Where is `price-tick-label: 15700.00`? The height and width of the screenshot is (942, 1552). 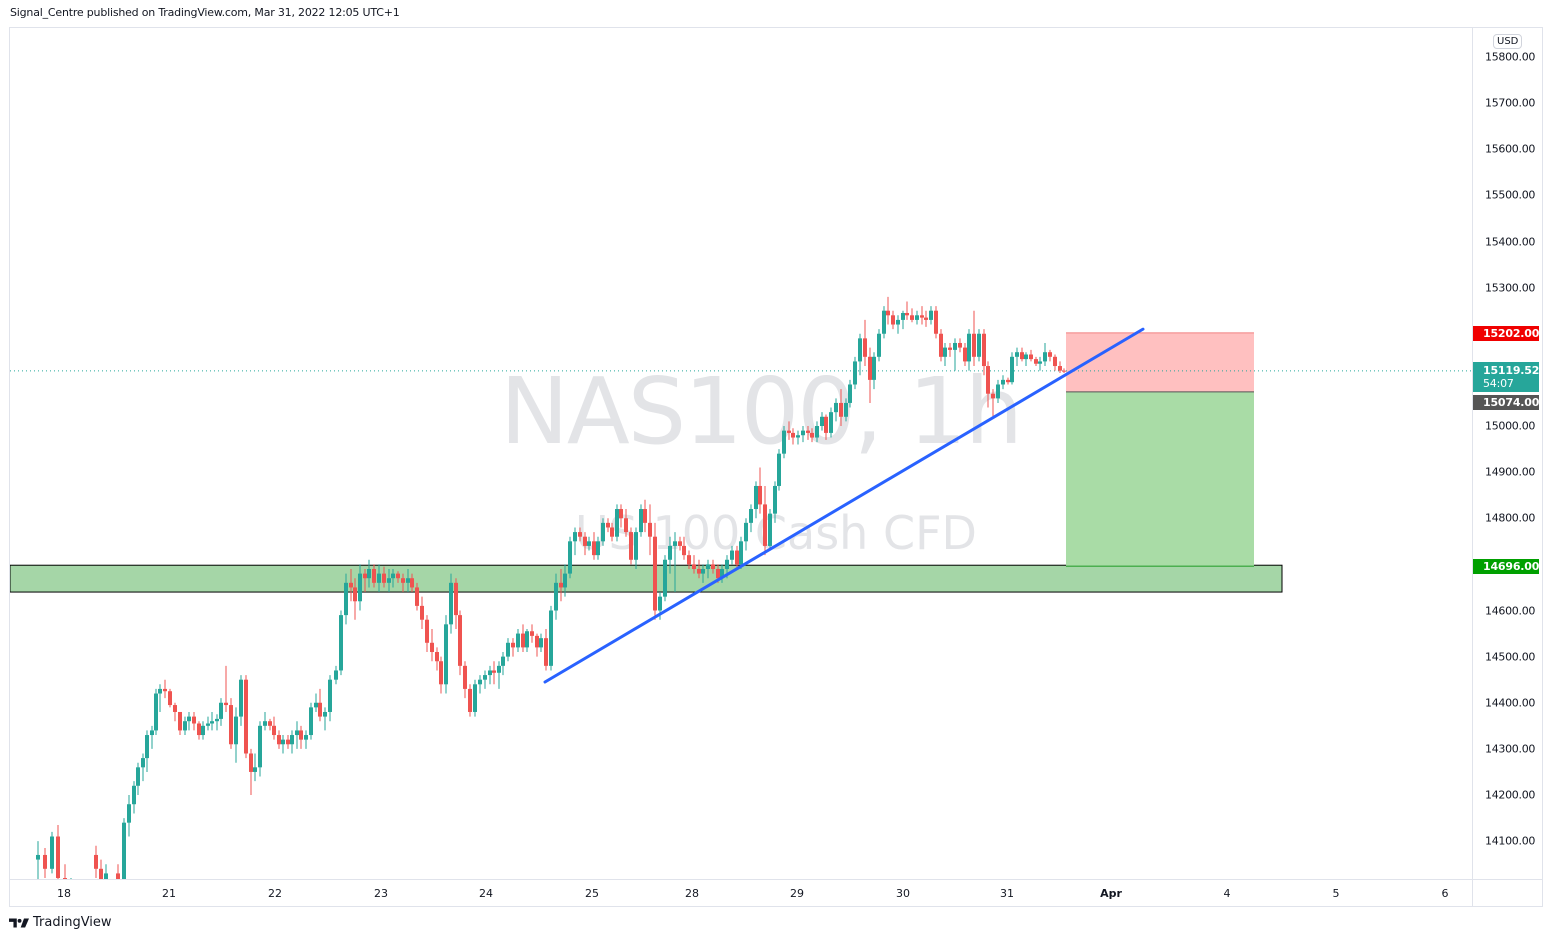
price-tick-label: 15700.00 is located at coordinates (1510, 103).